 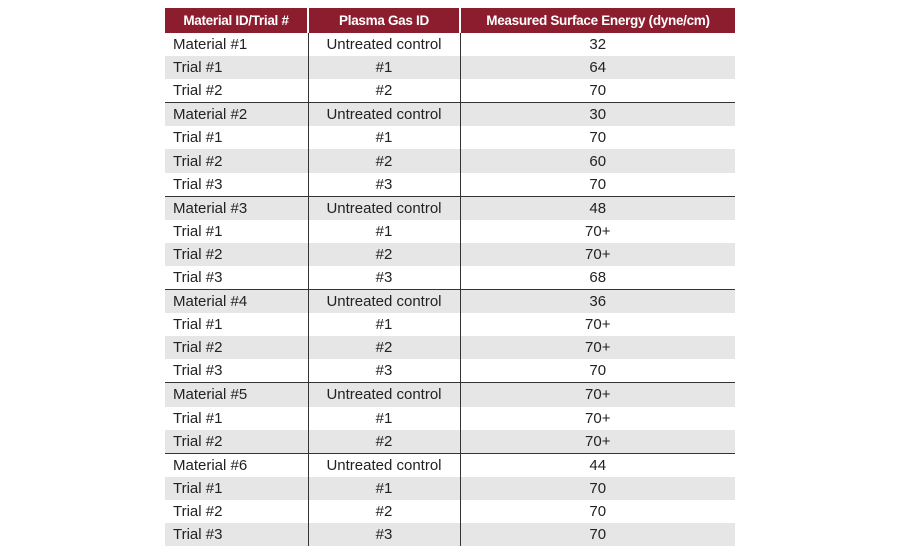 What do you see at coordinates (384, 20) in the screenshot?
I see `header-cell: Plasma Gas ID` at bounding box center [384, 20].